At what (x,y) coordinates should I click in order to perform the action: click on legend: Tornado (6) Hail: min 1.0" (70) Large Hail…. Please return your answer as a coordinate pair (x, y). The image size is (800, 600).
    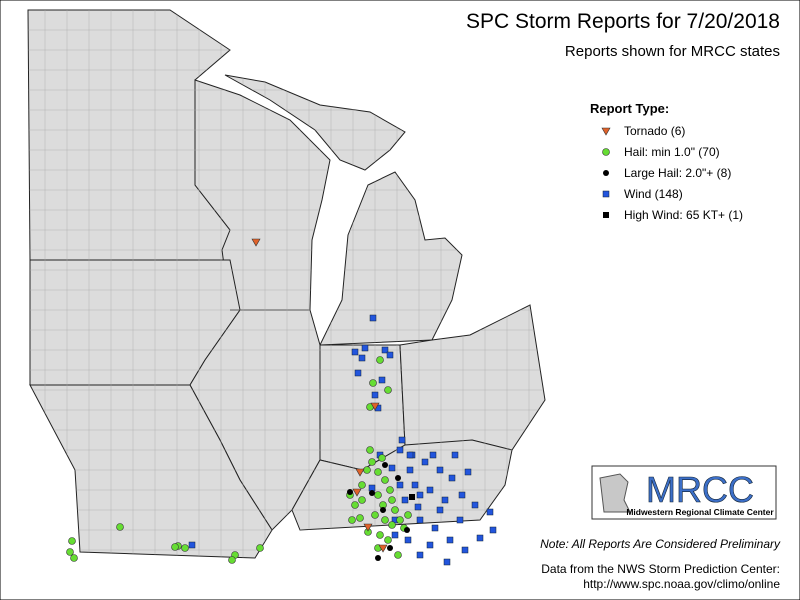
    Looking at the image, I should click on (672, 173).